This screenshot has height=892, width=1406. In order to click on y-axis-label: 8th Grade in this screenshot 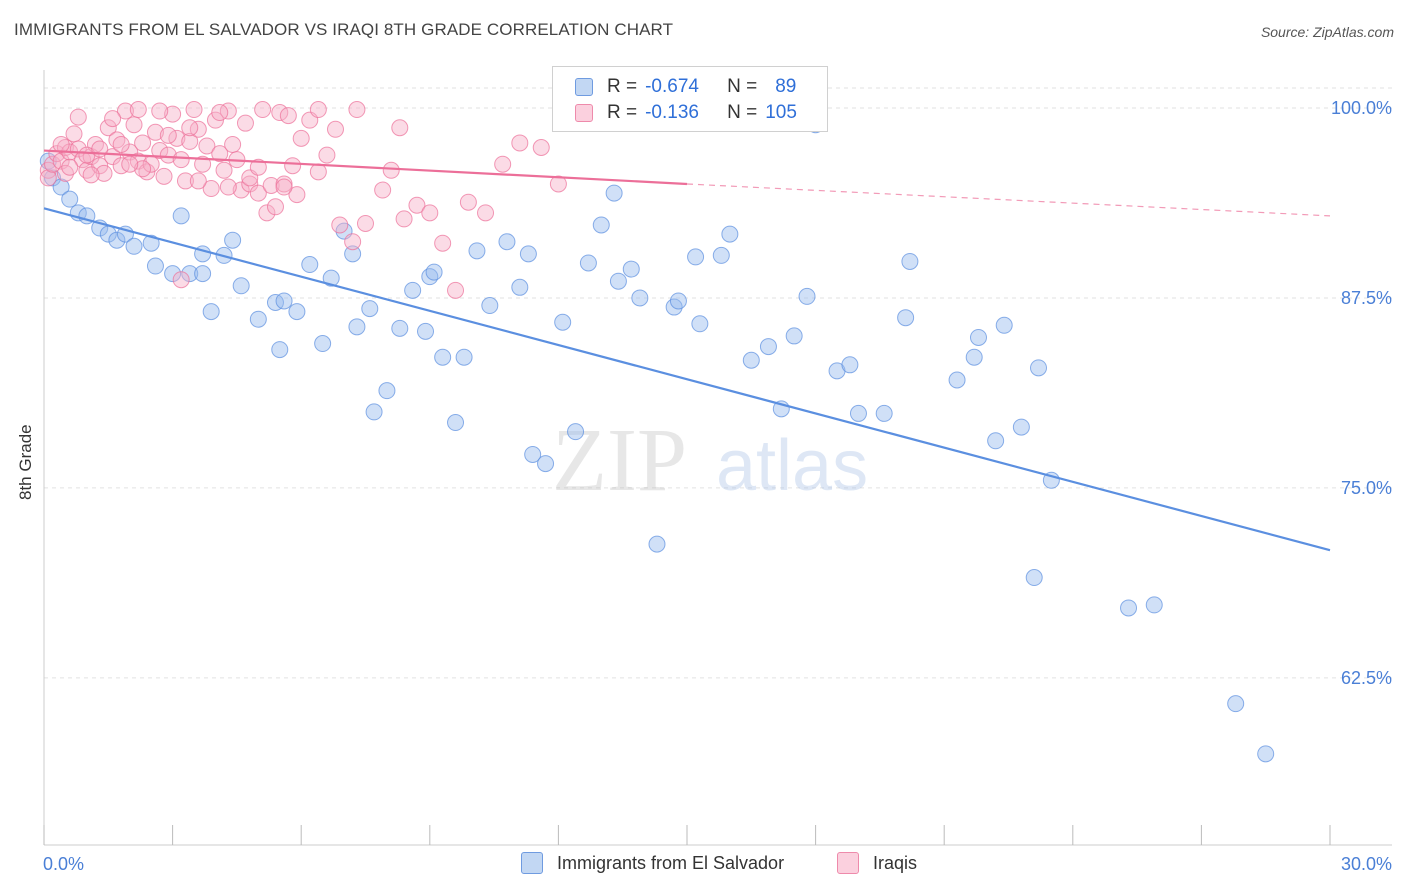, I will do `click(25, 462)`.